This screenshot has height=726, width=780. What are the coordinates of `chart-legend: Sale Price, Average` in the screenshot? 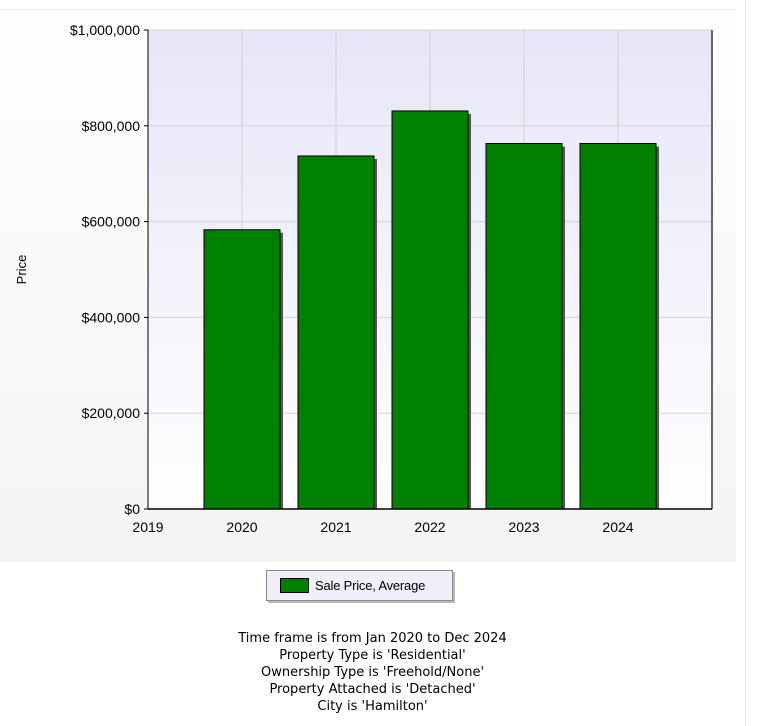 It's located at (359, 585).